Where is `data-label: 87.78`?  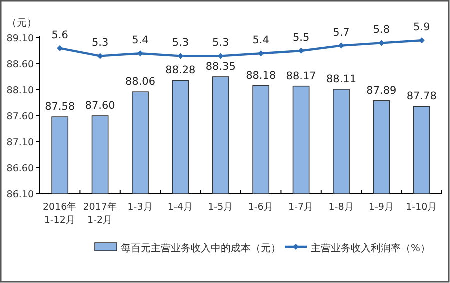 data-label: 87.78 is located at coordinates (421, 96).